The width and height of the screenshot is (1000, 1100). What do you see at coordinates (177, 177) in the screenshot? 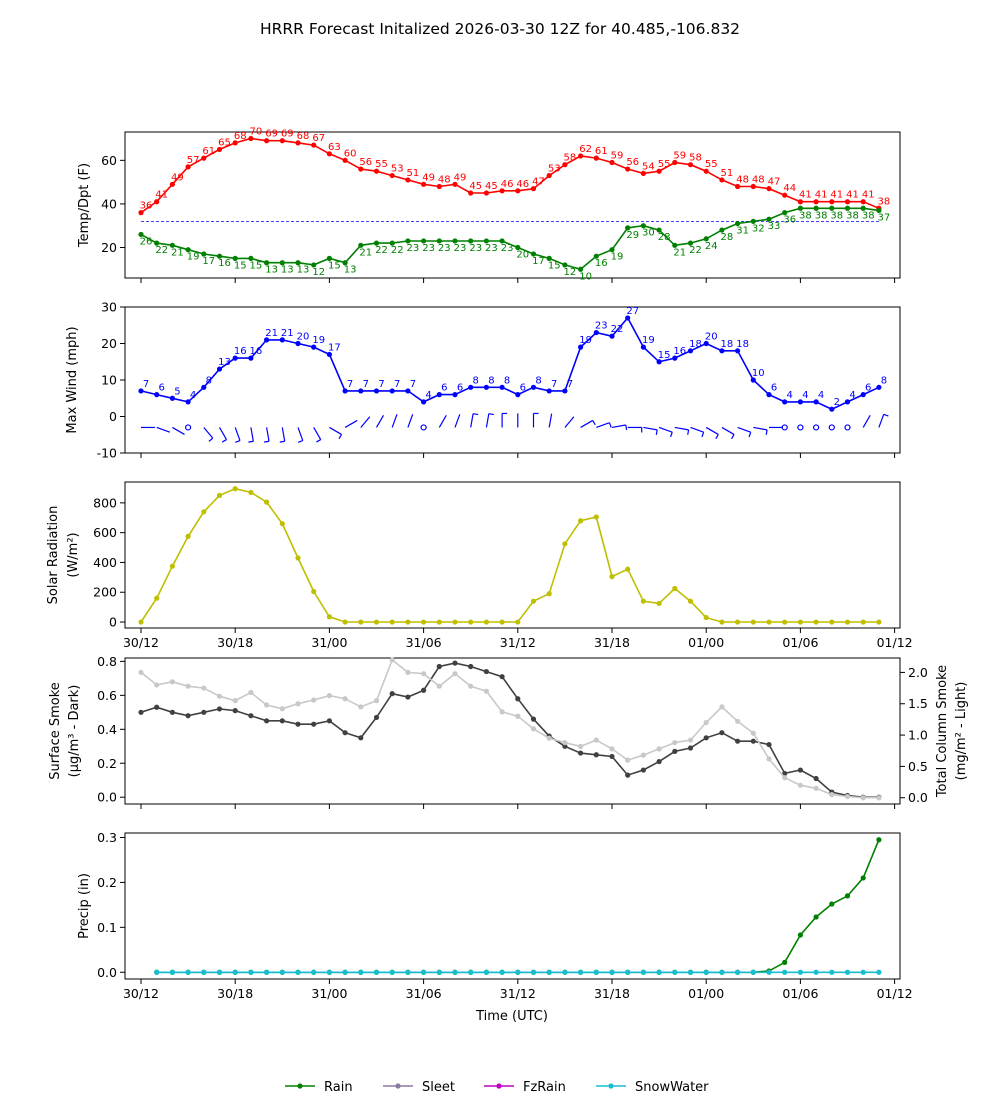
I see `data-label: 49` at bounding box center [177, 177].